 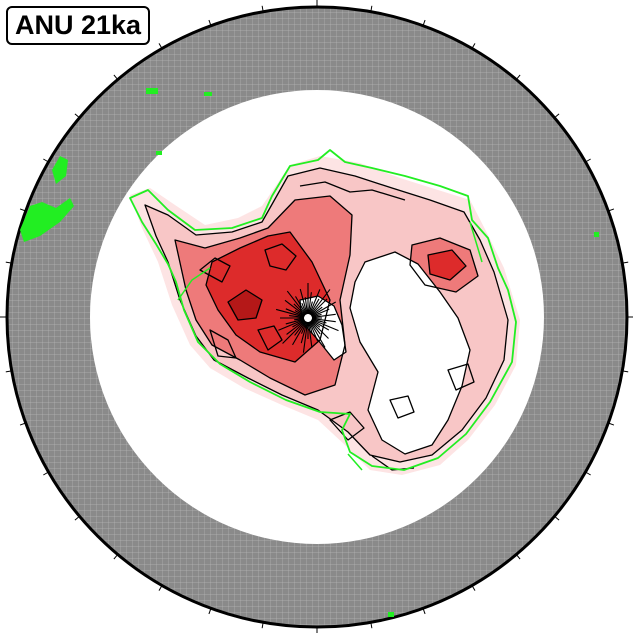 I want to click on white-plateau, so click(x=410, y=353).